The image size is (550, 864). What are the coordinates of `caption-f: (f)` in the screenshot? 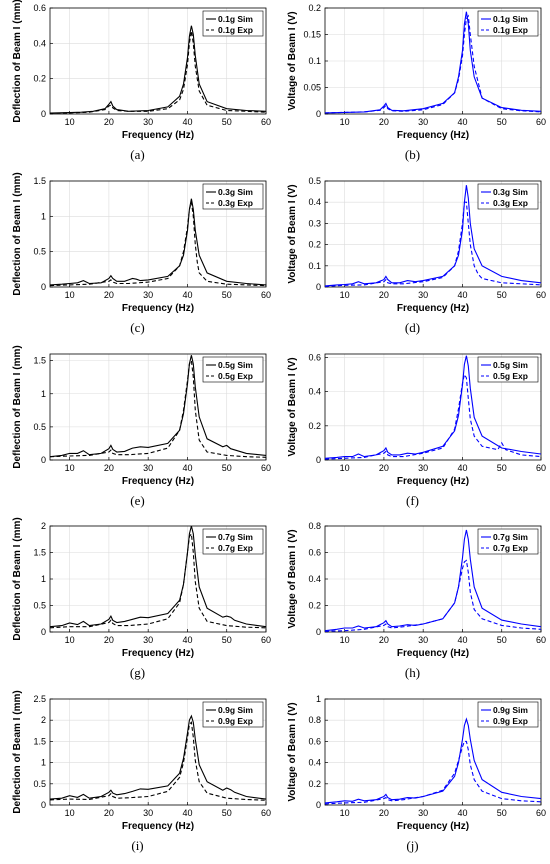 It's located at (412, 500).